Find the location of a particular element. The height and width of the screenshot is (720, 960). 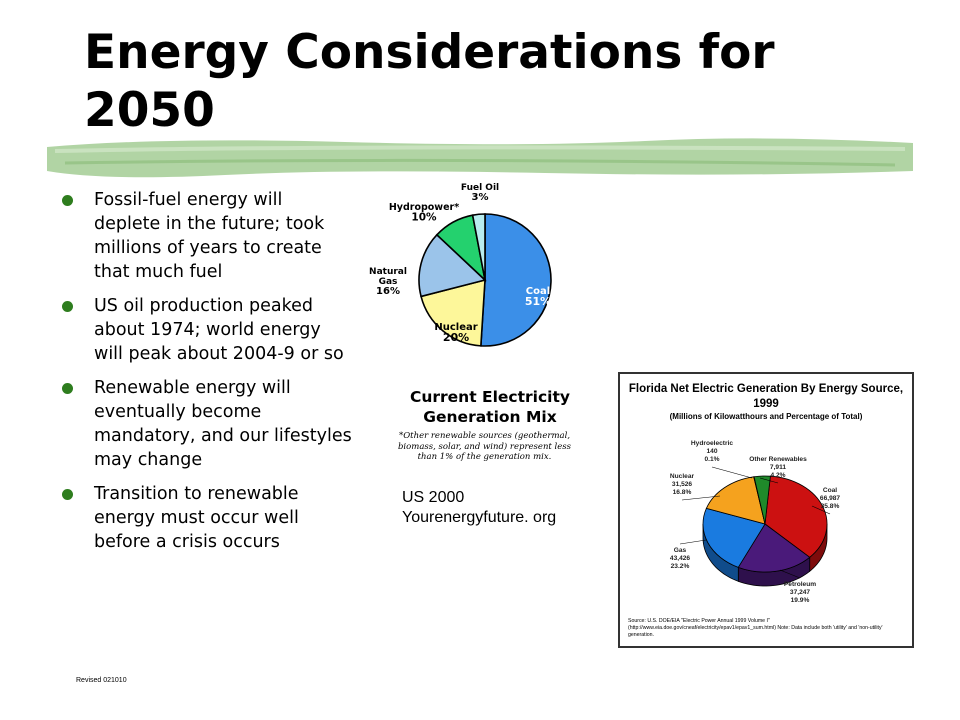

slice-amount-text: 7,911 is located at coordinates (778, 467).